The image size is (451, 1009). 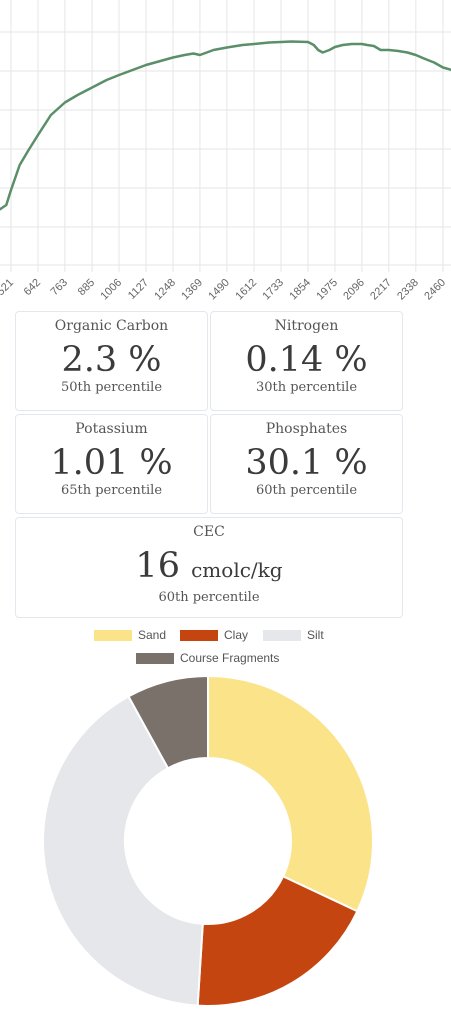 I want to click on card-percentile: 50th percentile, so click(x=111, y=387).